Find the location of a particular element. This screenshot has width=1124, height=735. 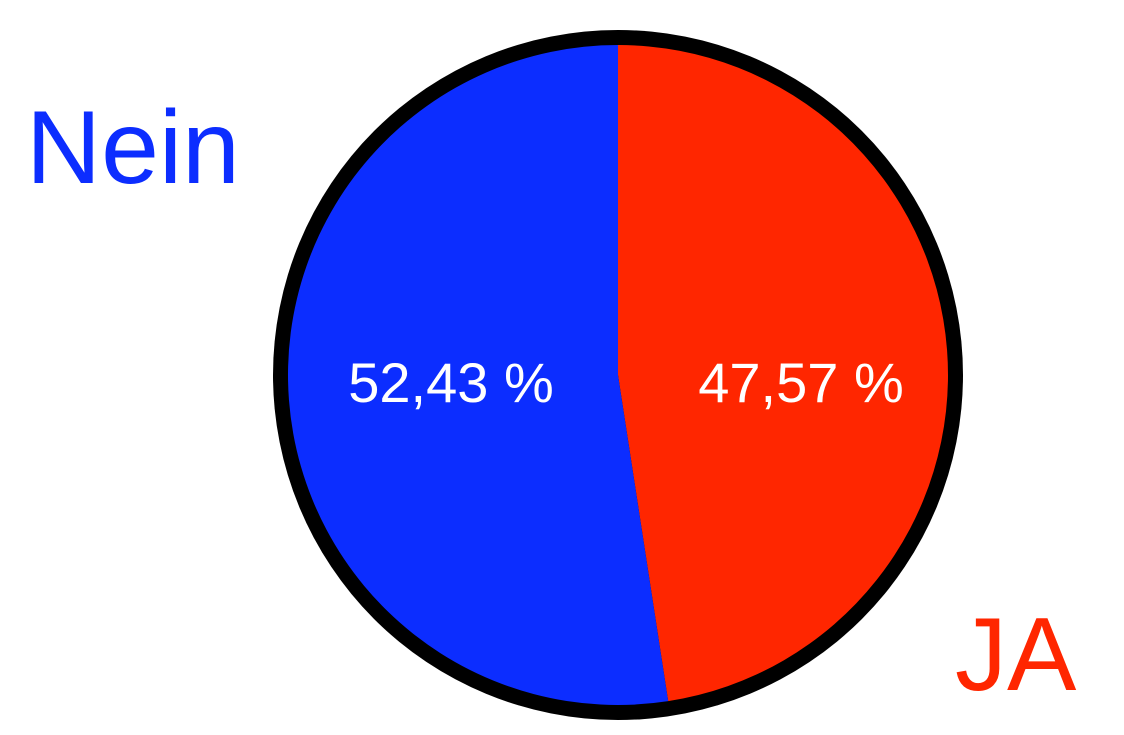

data-label-nein: 52,43 % is located at coordinates (451, 382).